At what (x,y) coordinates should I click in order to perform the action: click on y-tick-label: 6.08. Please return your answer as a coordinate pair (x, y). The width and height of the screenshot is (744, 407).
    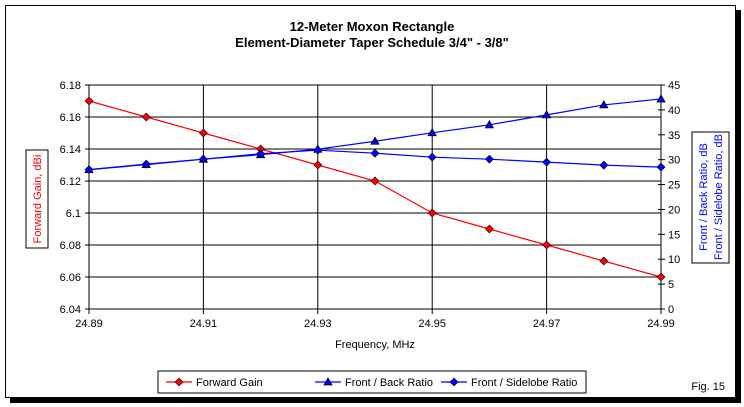
    Looking at the image, I should click on (70, 246).